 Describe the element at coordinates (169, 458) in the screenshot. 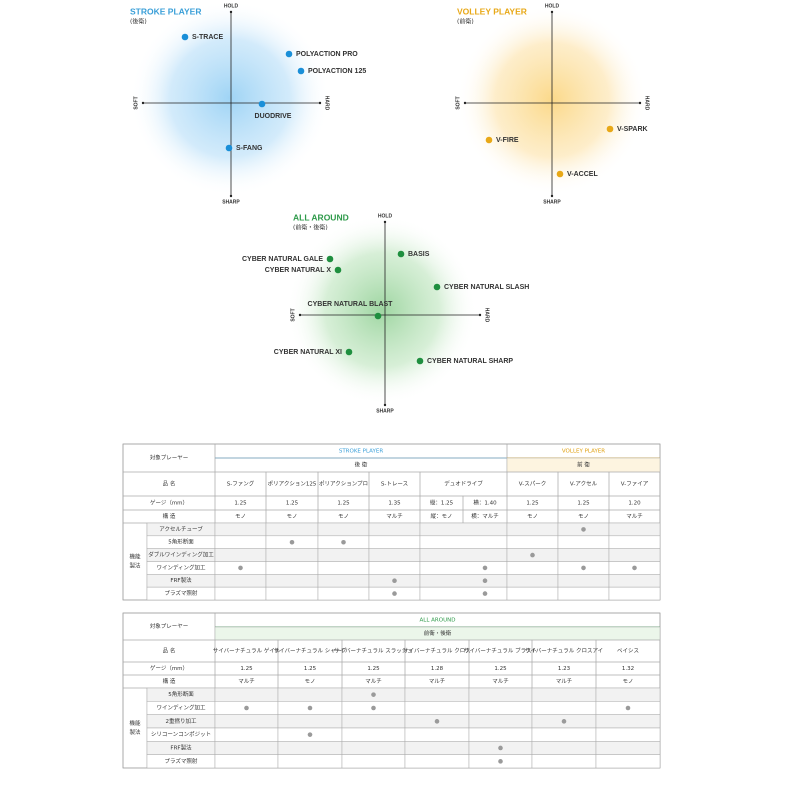

I see `header-label: 対象プレーヤー` at that location.